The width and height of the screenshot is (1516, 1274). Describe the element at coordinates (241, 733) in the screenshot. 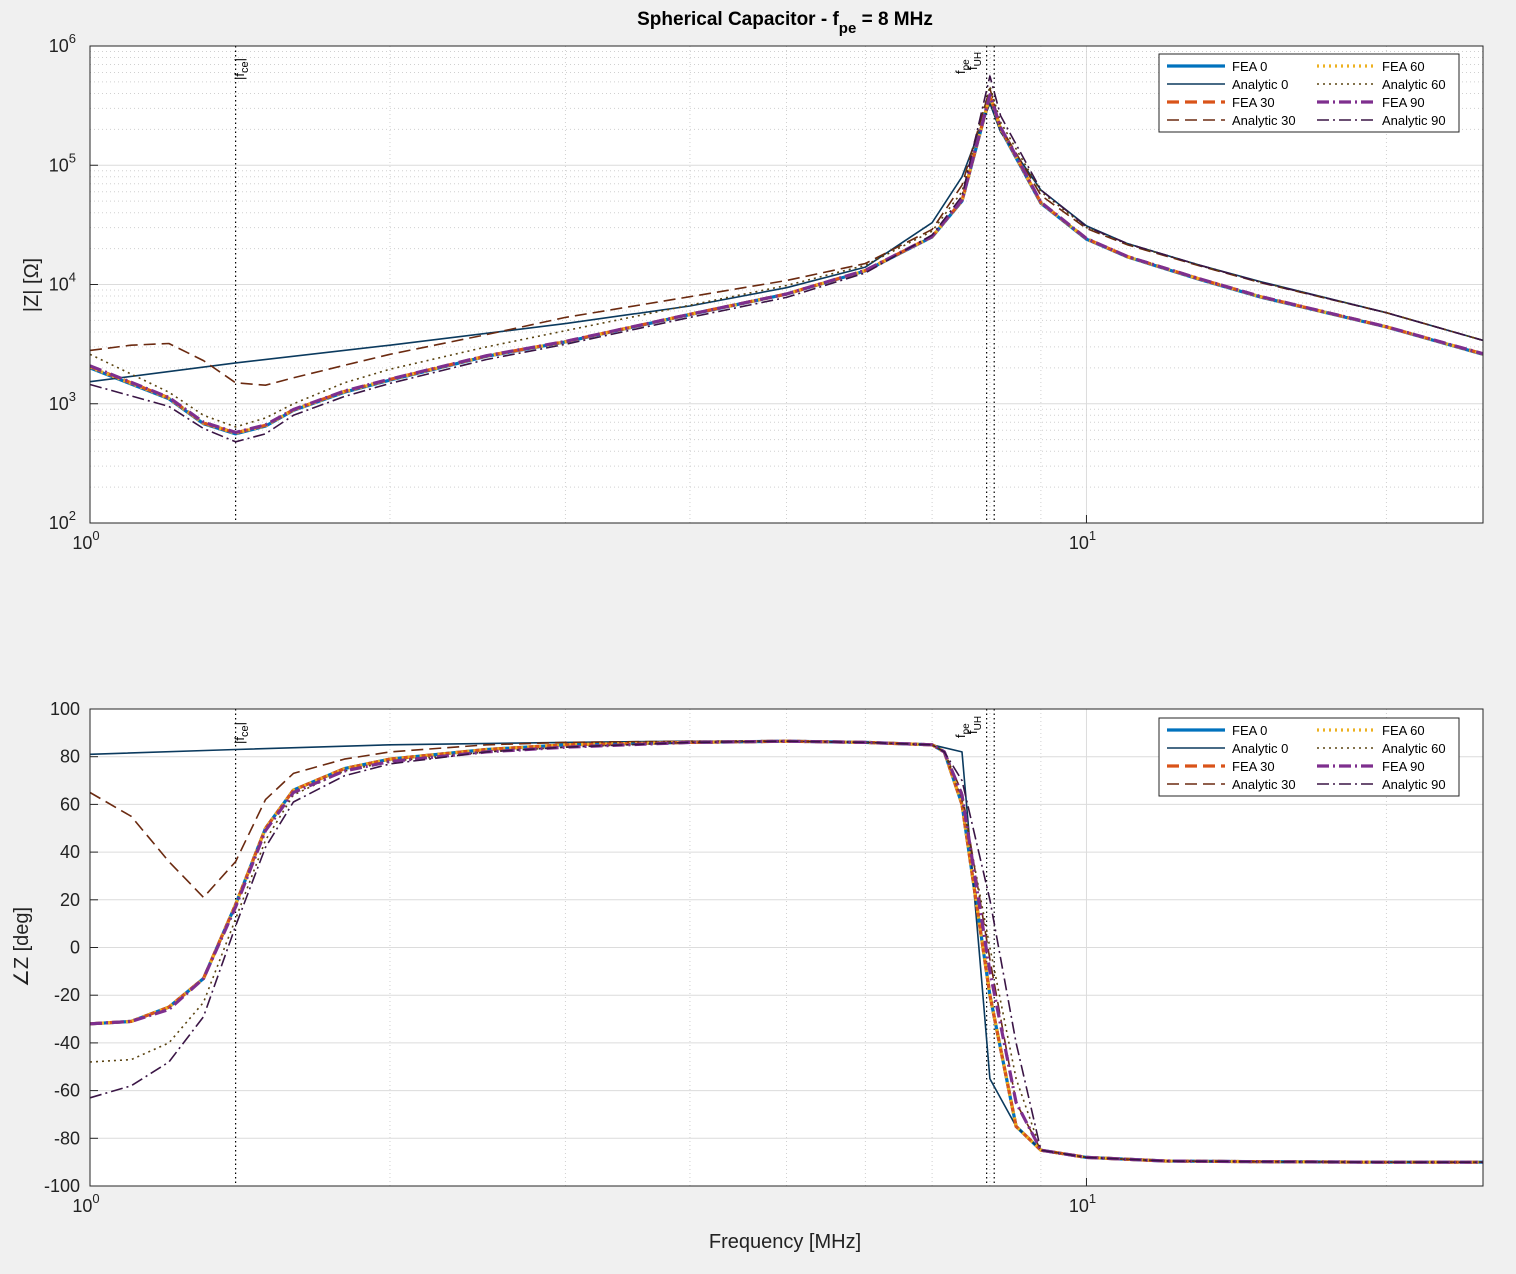

I see `fce-annotation-bottom: |fce|` at that location.